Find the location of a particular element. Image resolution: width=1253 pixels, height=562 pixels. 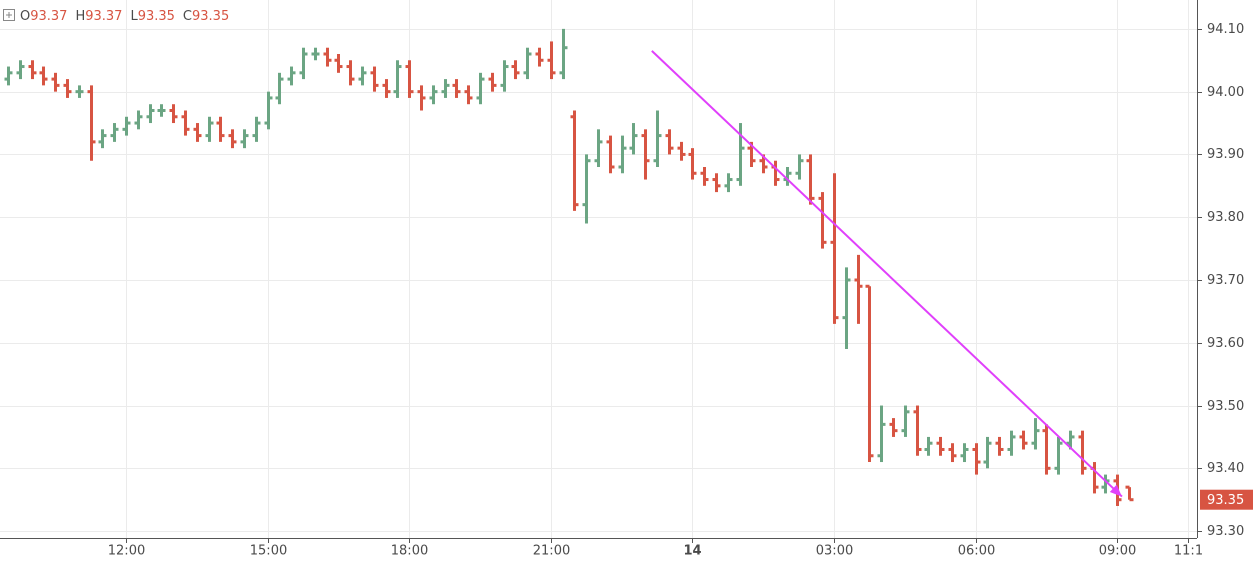

x-tick-label: 14 is located at coordinates (692, 551).